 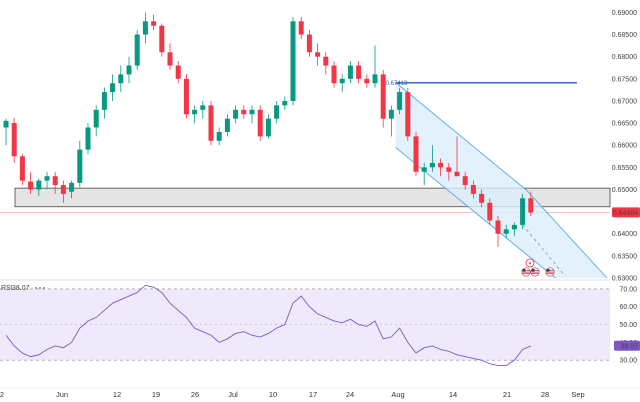 What do you see at coordinates (320, 393) in the screenshot?
I see `x-axis: 2 Jun 12 19 26 Jul 10 17 24 Aug 14 21 28 Sep` at bounding box center [320, 393].